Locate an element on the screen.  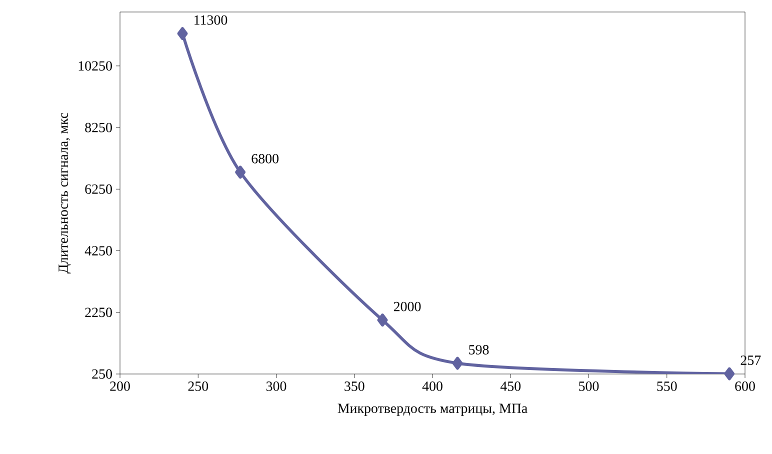
x-tick-label: 300 is located at coordinates (276, 386).